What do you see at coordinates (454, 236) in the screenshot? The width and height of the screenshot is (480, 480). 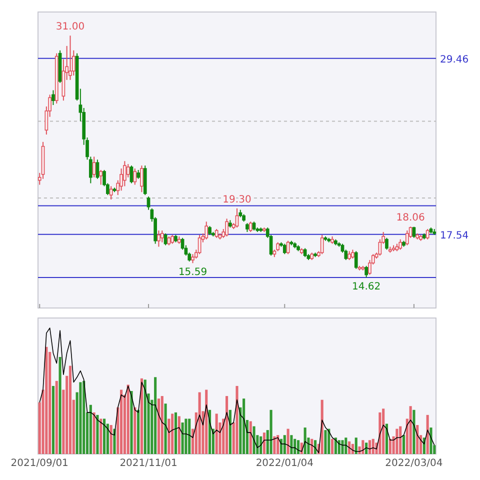 I see `ref-line-label: 17.54` at bounding box center [454, 236].